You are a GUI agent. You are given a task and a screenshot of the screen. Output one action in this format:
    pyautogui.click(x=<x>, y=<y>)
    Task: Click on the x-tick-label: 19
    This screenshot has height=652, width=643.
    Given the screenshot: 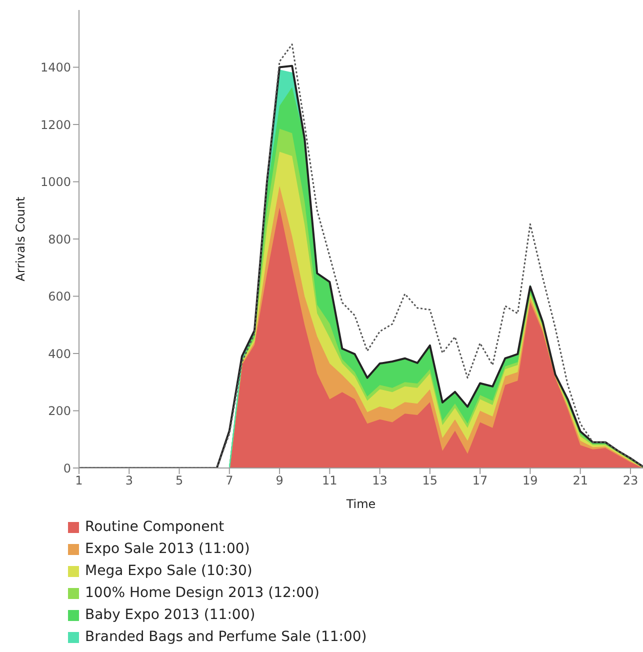 What is the action you would take?
    pyautogui.click(x=530, y=481)
    